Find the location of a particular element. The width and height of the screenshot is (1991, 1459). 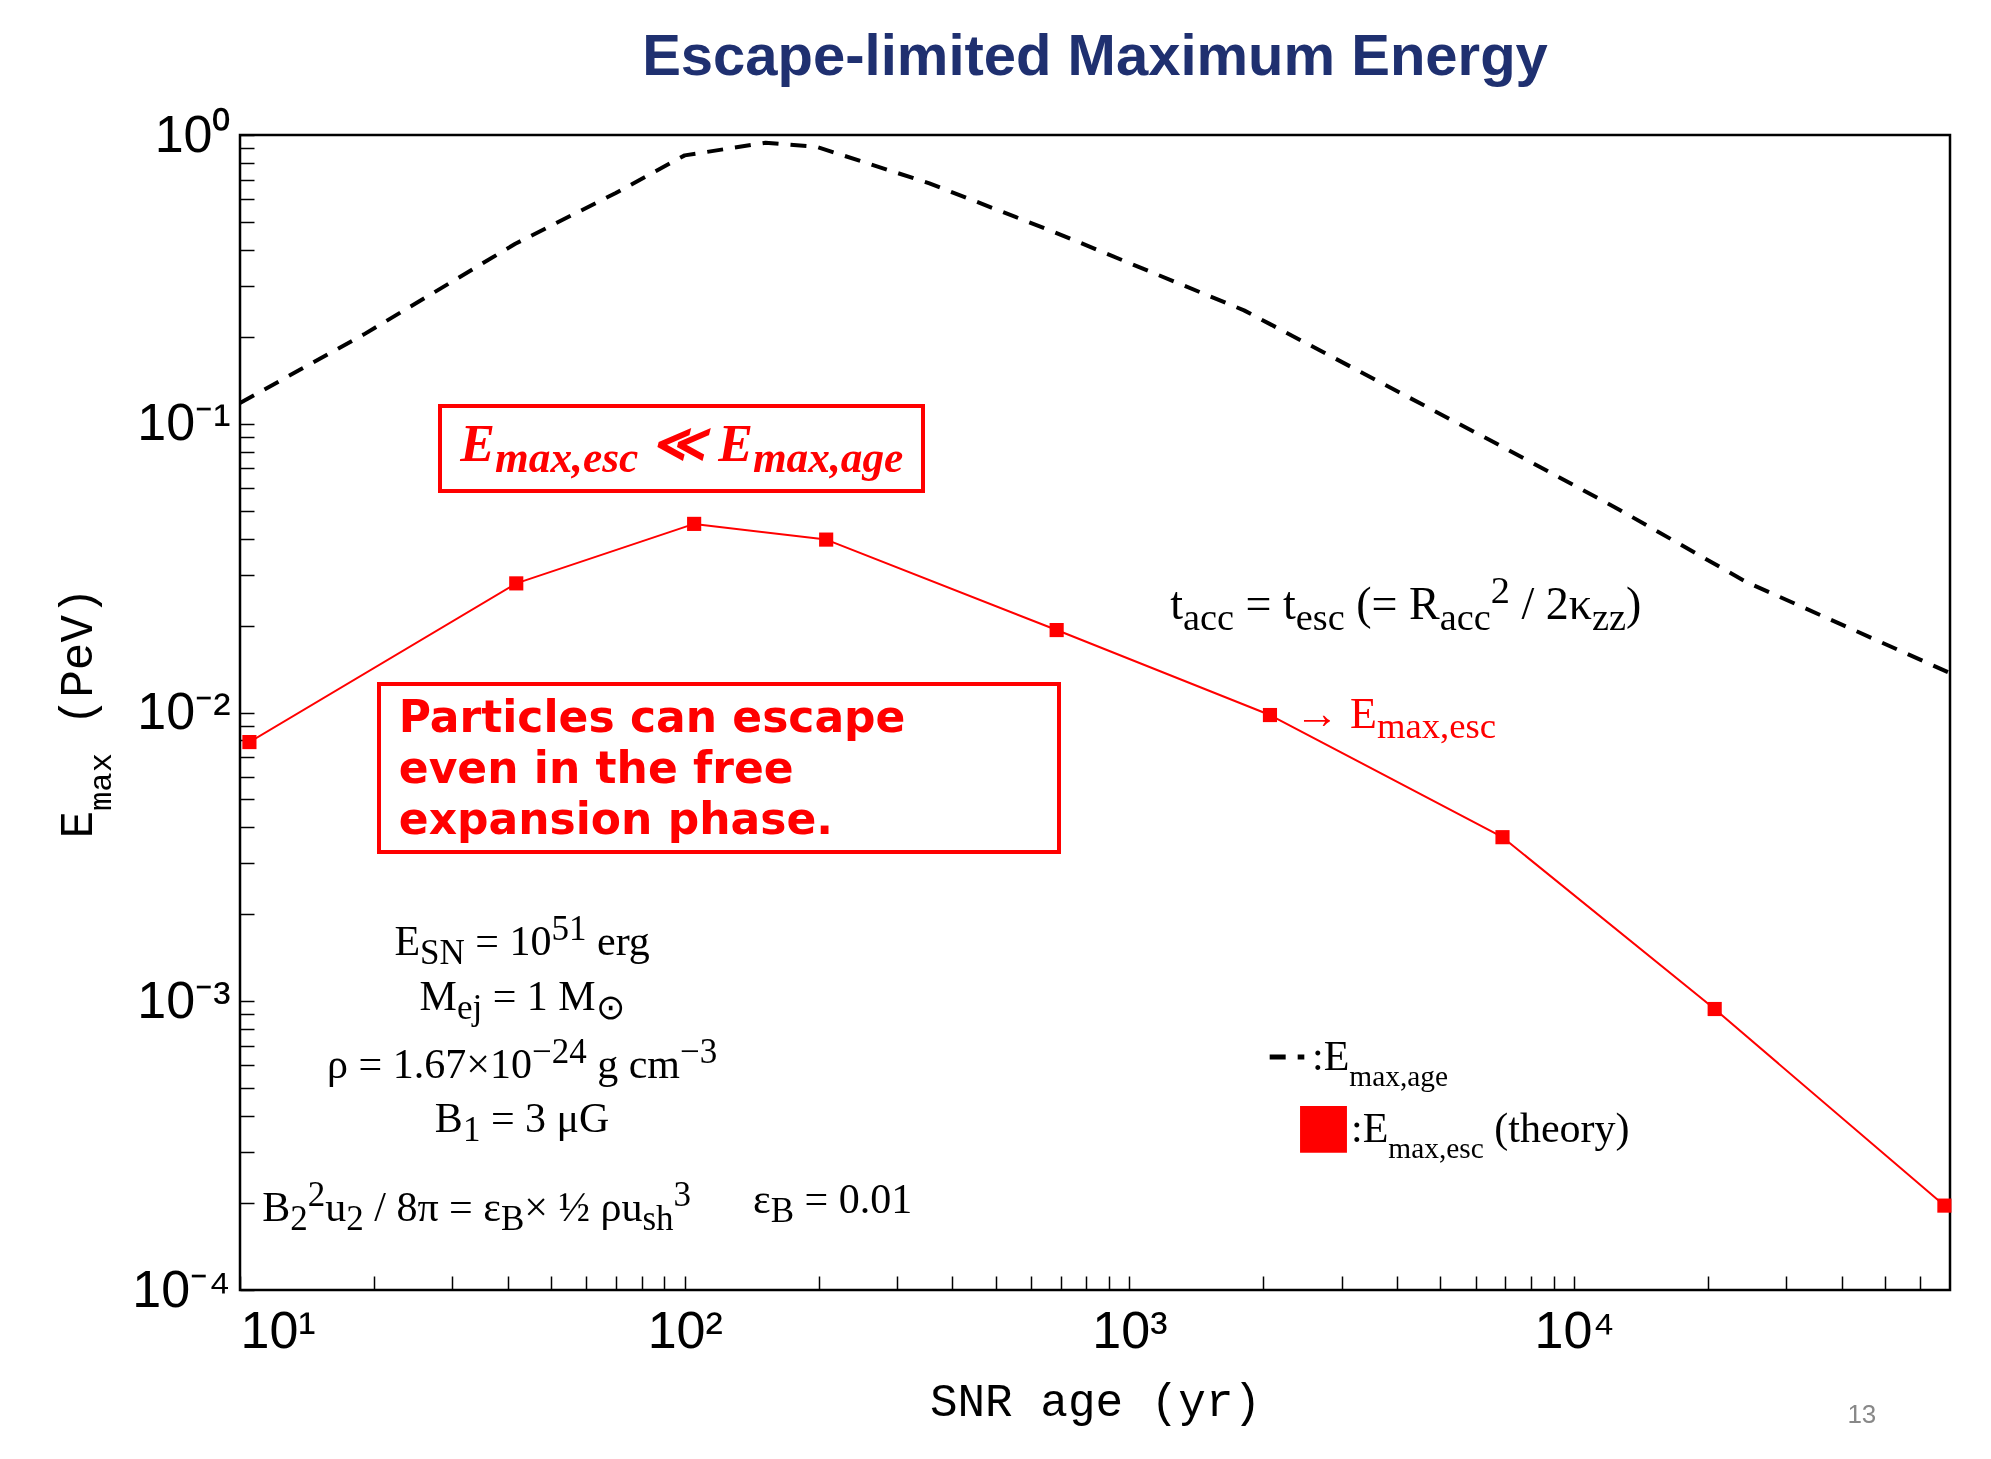

legend-label: :E$_{max,age}$ is located at coordinates (1380, 1062).